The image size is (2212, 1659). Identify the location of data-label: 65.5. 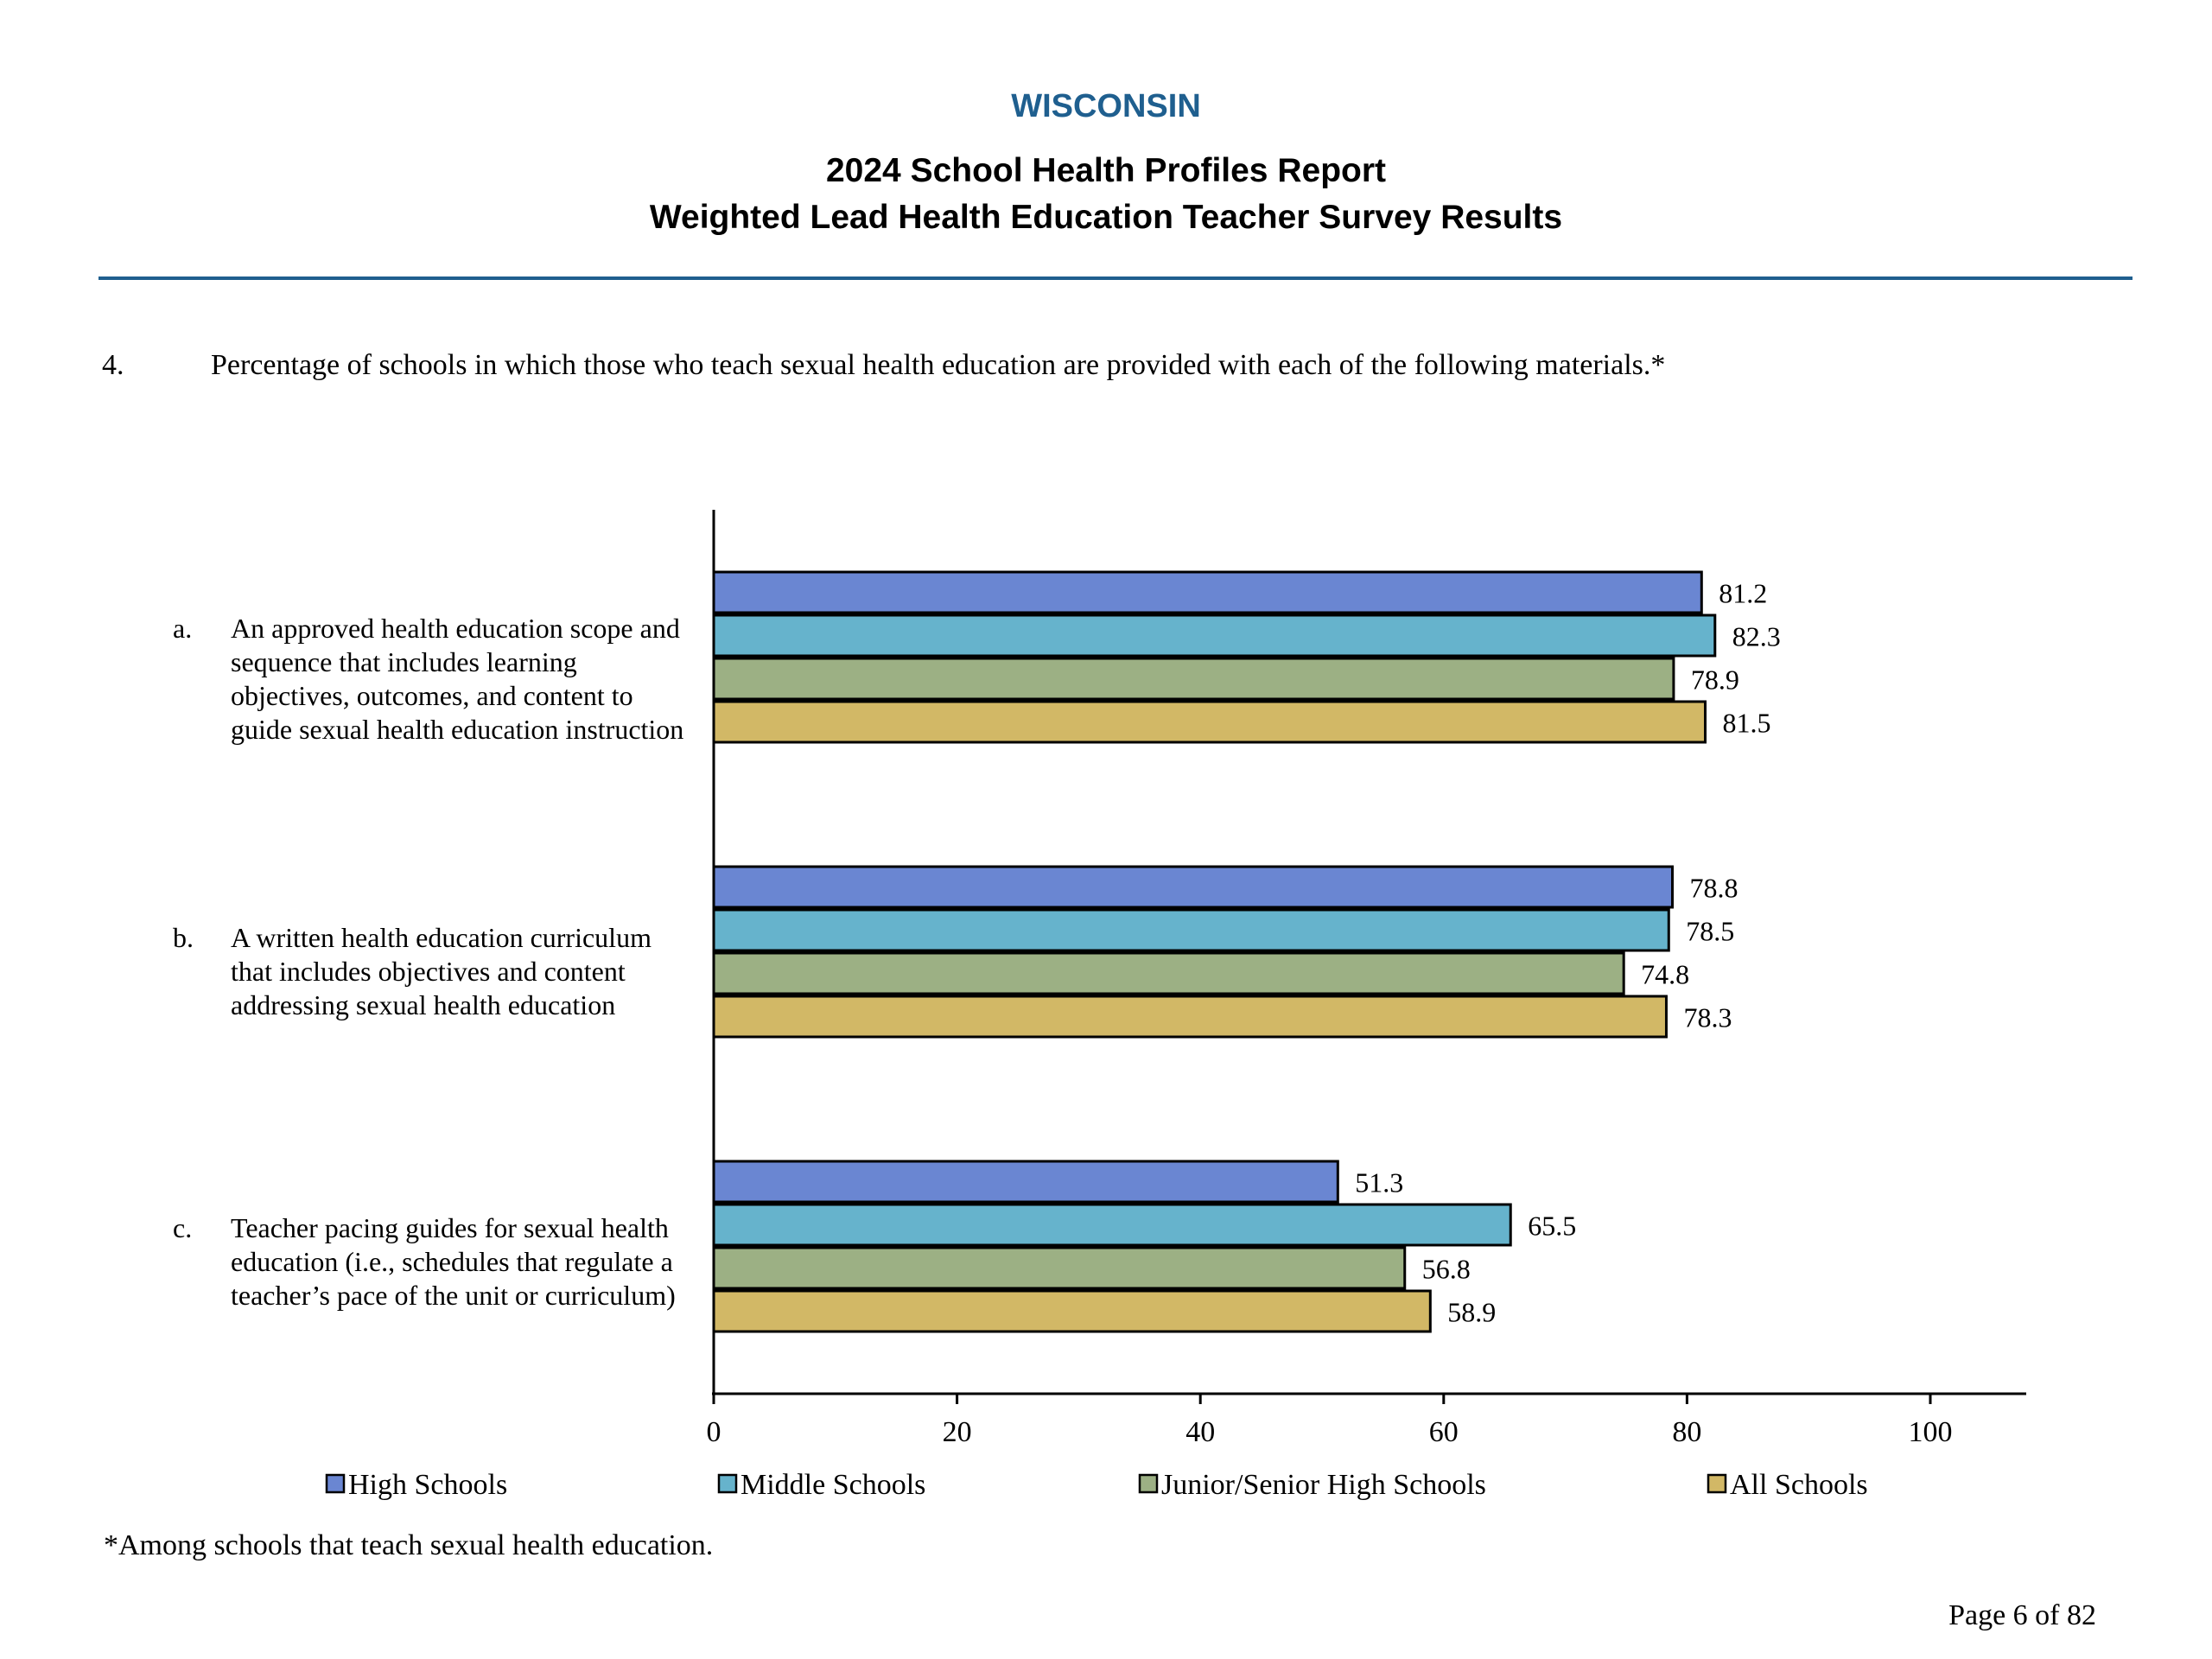
(1552, 1226).